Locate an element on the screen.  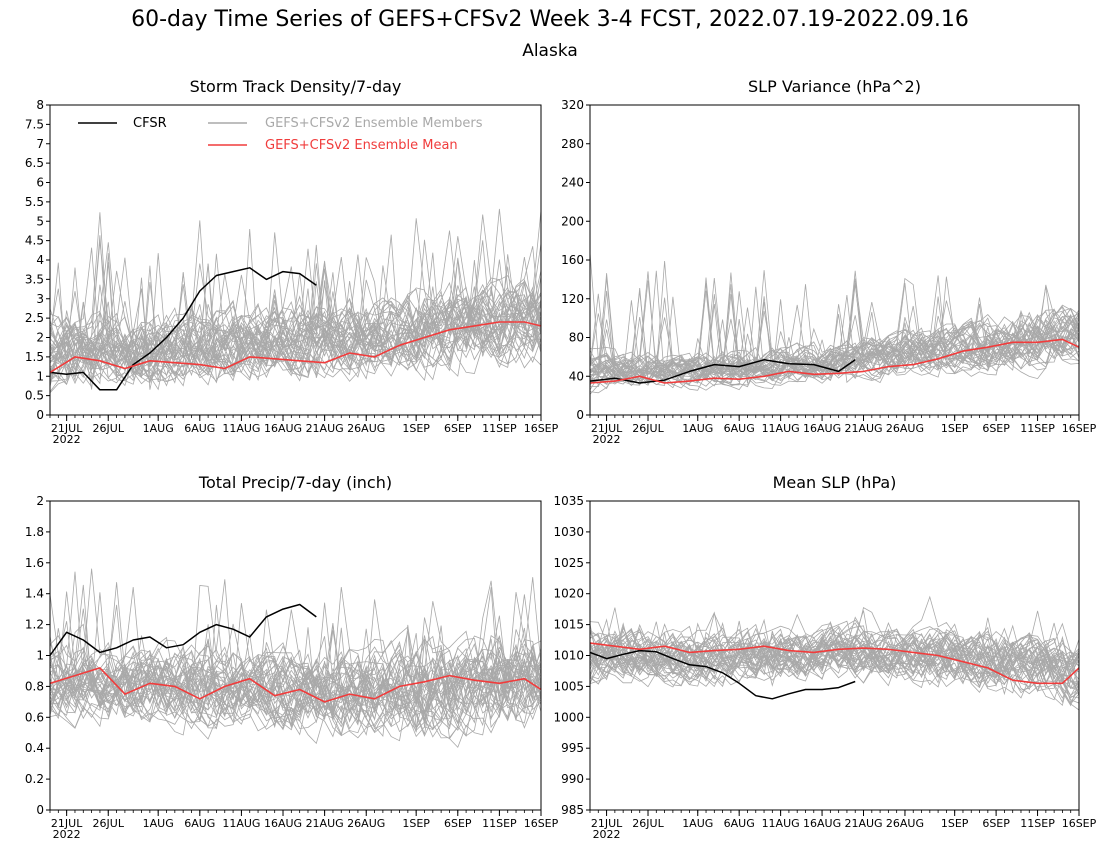
y-tick-label: 8 is located at coordinates (40, 105).